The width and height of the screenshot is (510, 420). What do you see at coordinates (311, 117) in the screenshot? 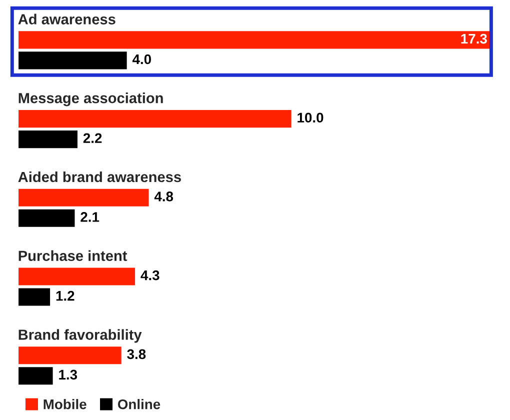
I see `data-label: 10.0` at bounding box center [311, 117].